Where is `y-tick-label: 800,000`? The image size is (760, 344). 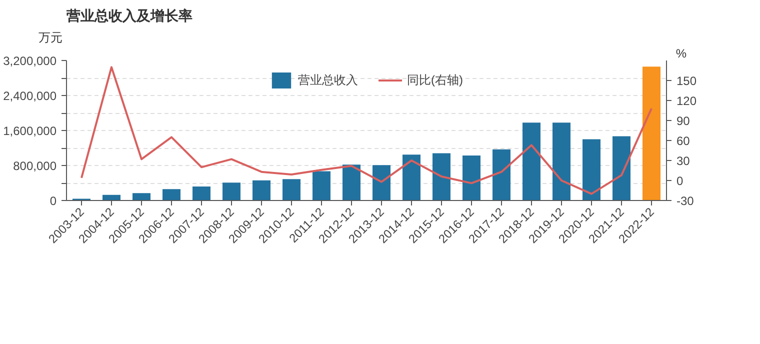
y-tick-label: 800,000 is located at coordinates (35, 166).